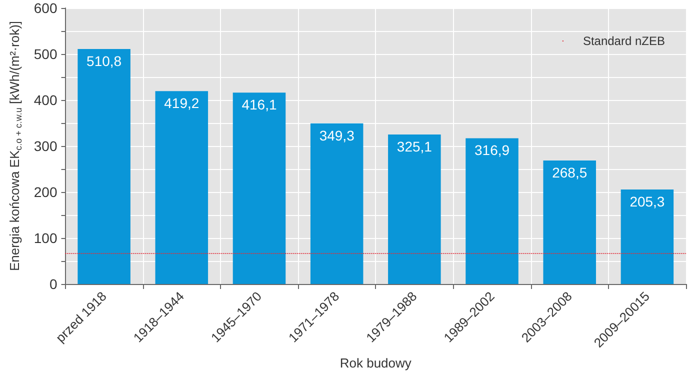  I want to click on y-tick-label: 200, so click(46, 192).